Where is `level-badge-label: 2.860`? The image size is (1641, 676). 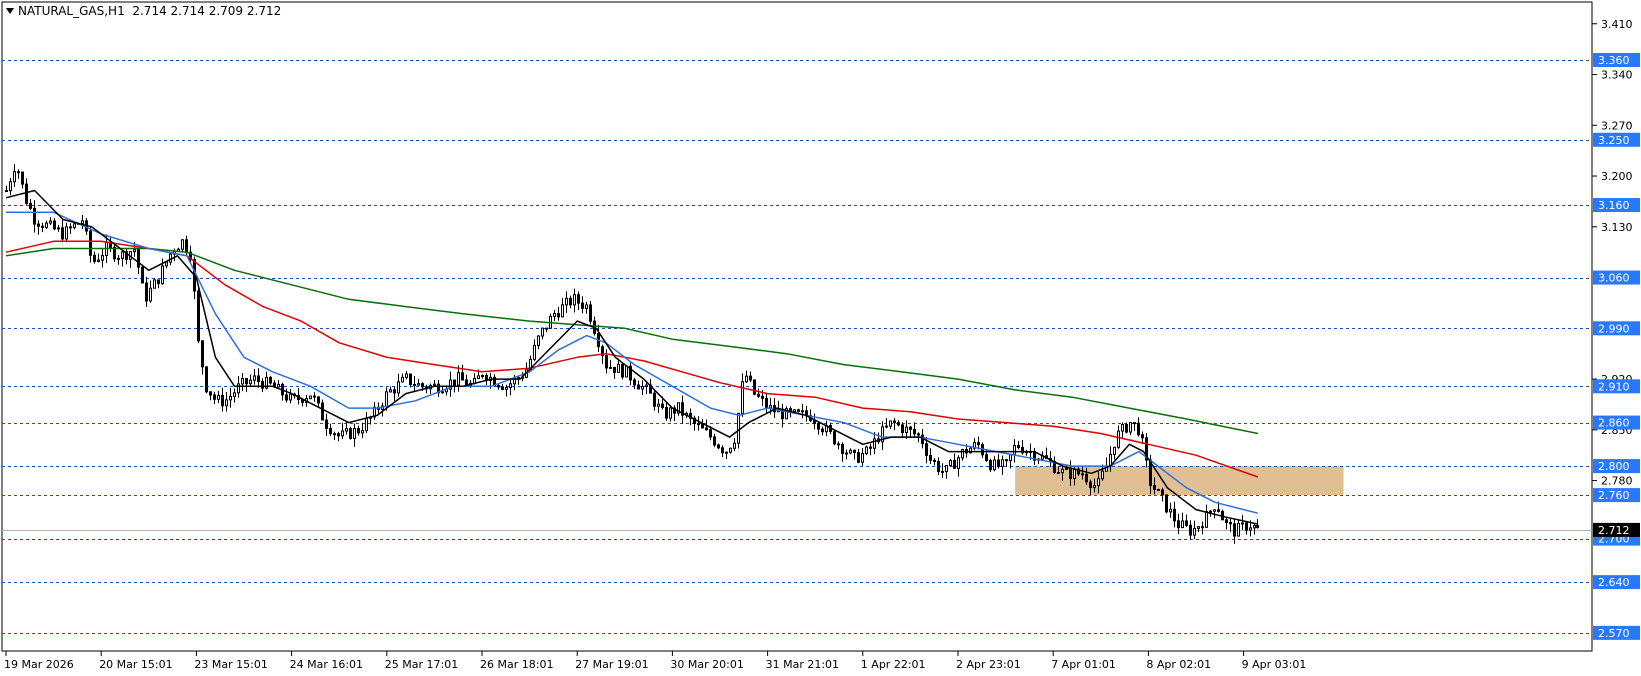 level-badge-label: 2.860 is located at coordinates (1614, 423).